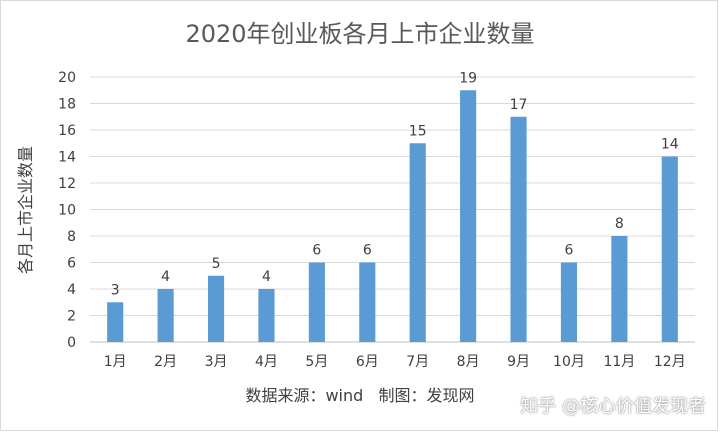  Describe the element at coordinates (395, 362) in the screenshot. I see `x-tick-labels: 1月 2月 3月 4月 5月 6月 7月 8月 9月 10月 11月 12月` at that location.